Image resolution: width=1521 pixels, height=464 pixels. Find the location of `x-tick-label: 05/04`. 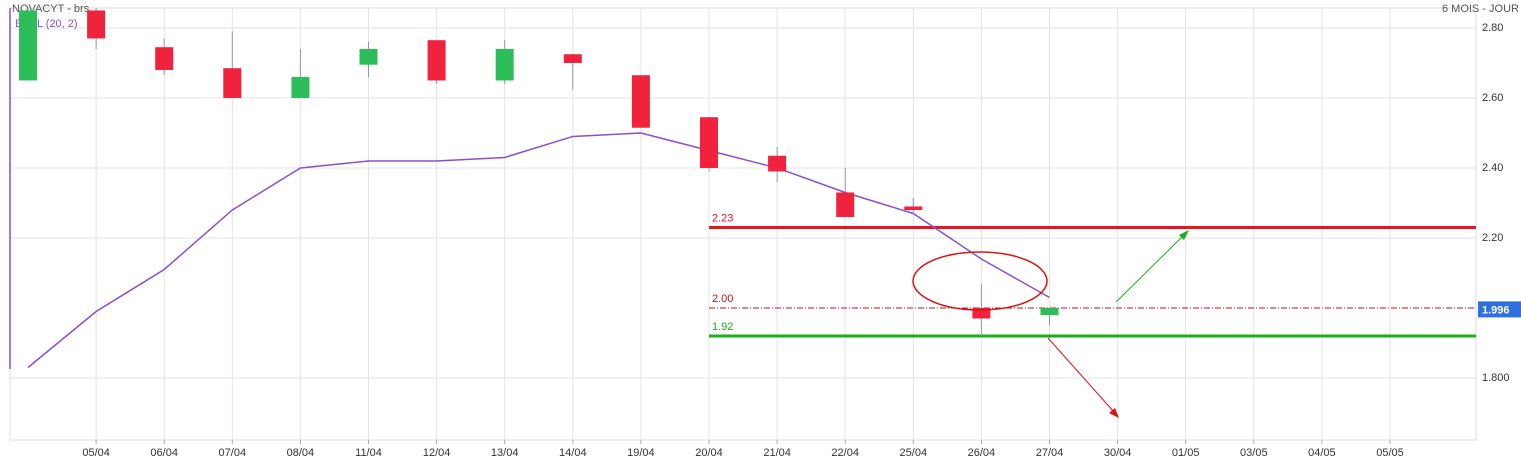

x-tick-label: 05/04 is located at coordinates (96, 453).